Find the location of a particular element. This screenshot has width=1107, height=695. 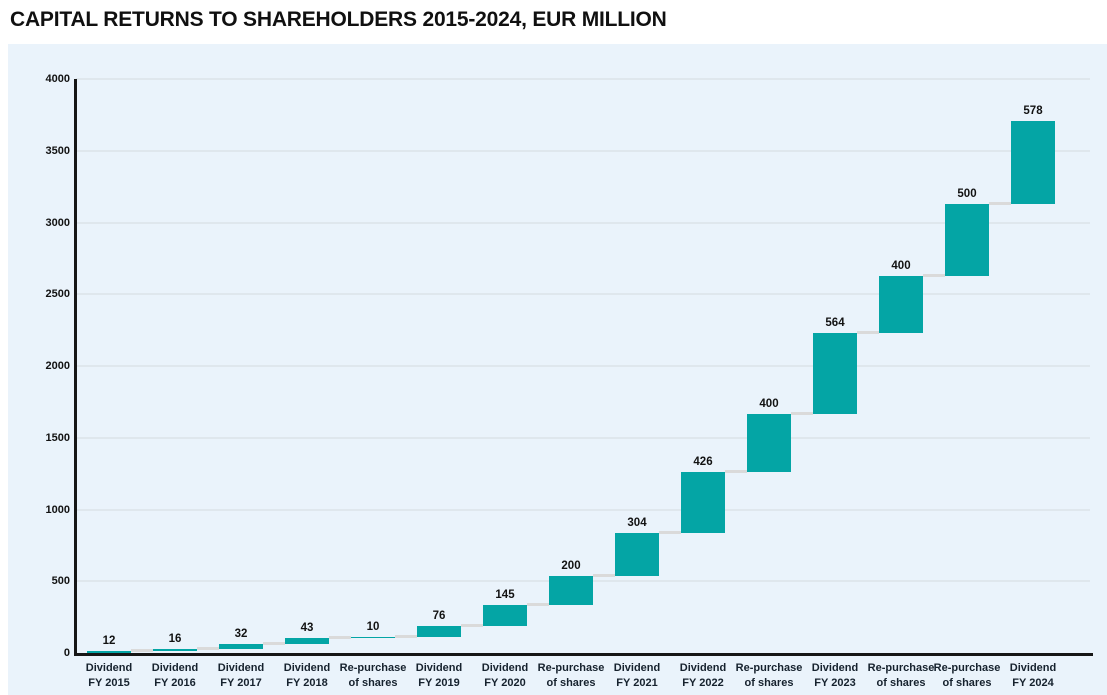

category-label-line: FY 2022 is located at coordinates (703, 683).